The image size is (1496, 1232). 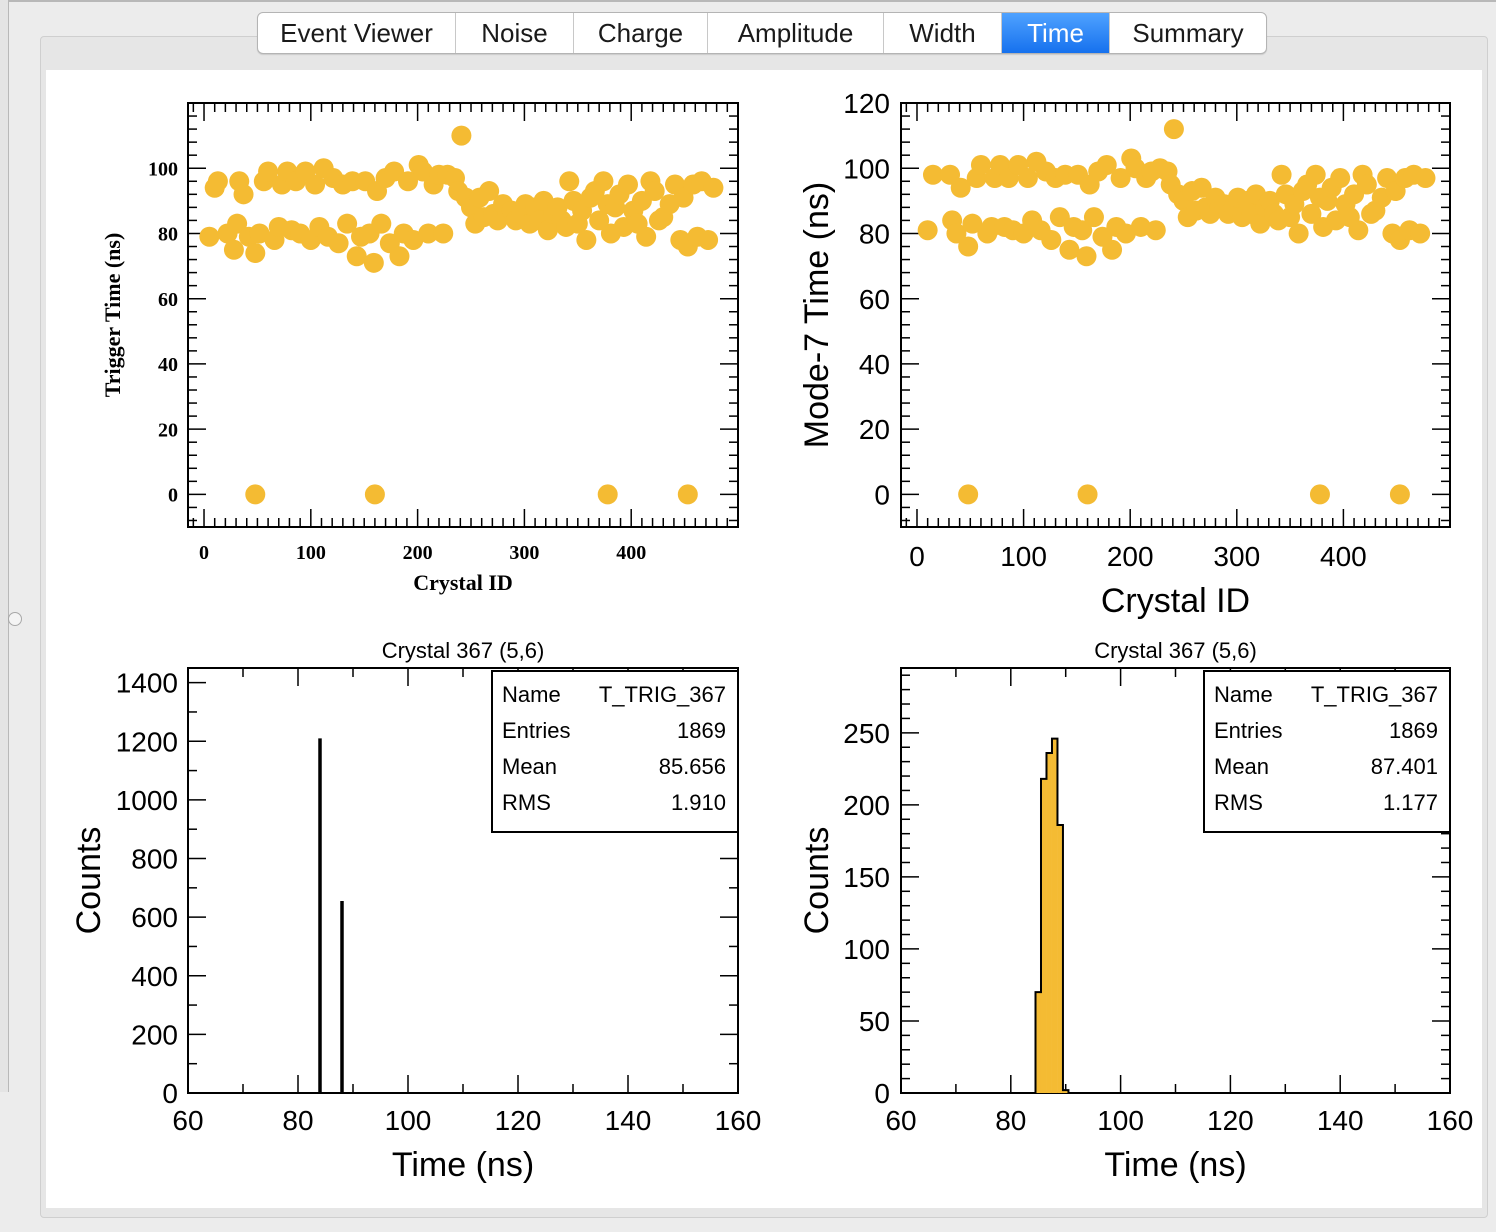 I want to click on y-tick-label: 1200, so click(x=147, y=741).